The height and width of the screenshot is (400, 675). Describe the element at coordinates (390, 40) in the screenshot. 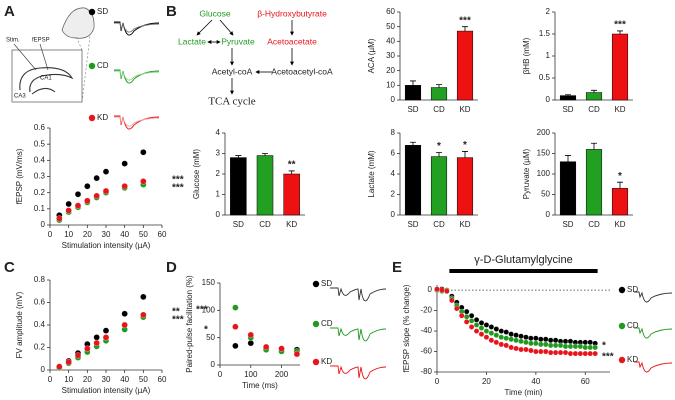

I see `y-tick-label: 40` at that location.